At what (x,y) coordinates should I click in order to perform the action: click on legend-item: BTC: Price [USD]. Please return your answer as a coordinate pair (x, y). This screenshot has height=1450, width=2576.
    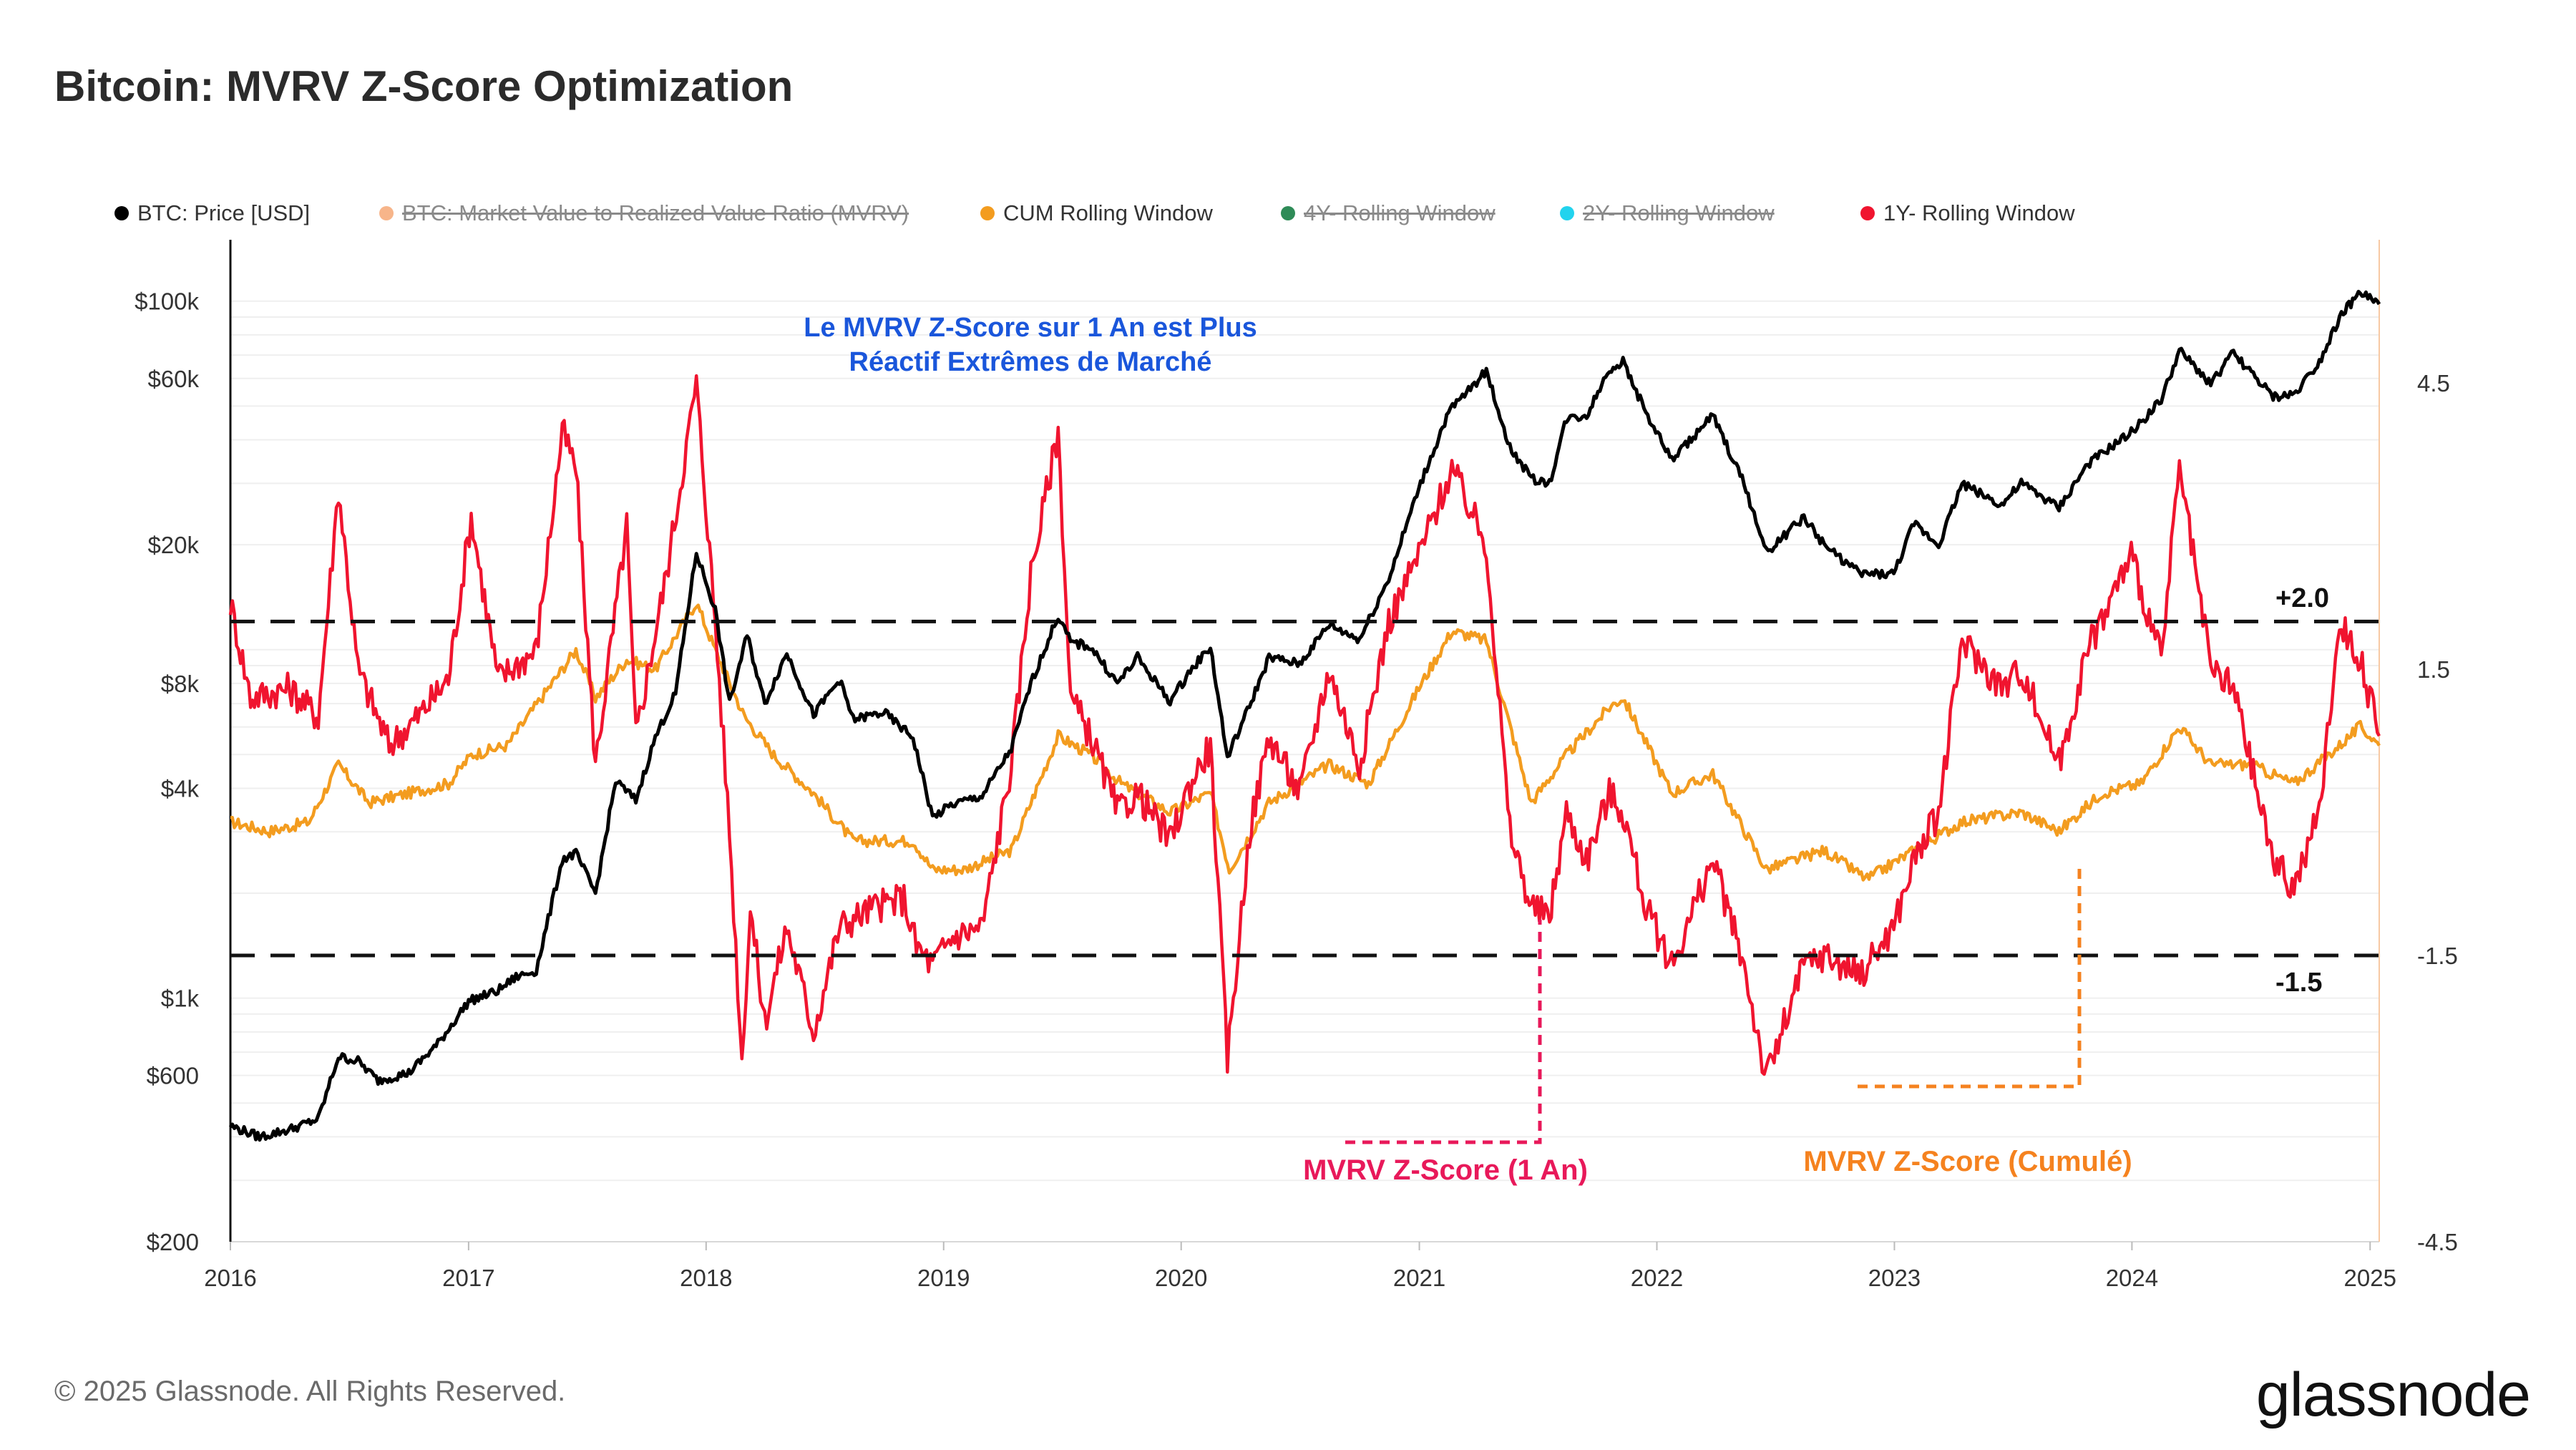
    Looking at the image, I should click on (212, 213).